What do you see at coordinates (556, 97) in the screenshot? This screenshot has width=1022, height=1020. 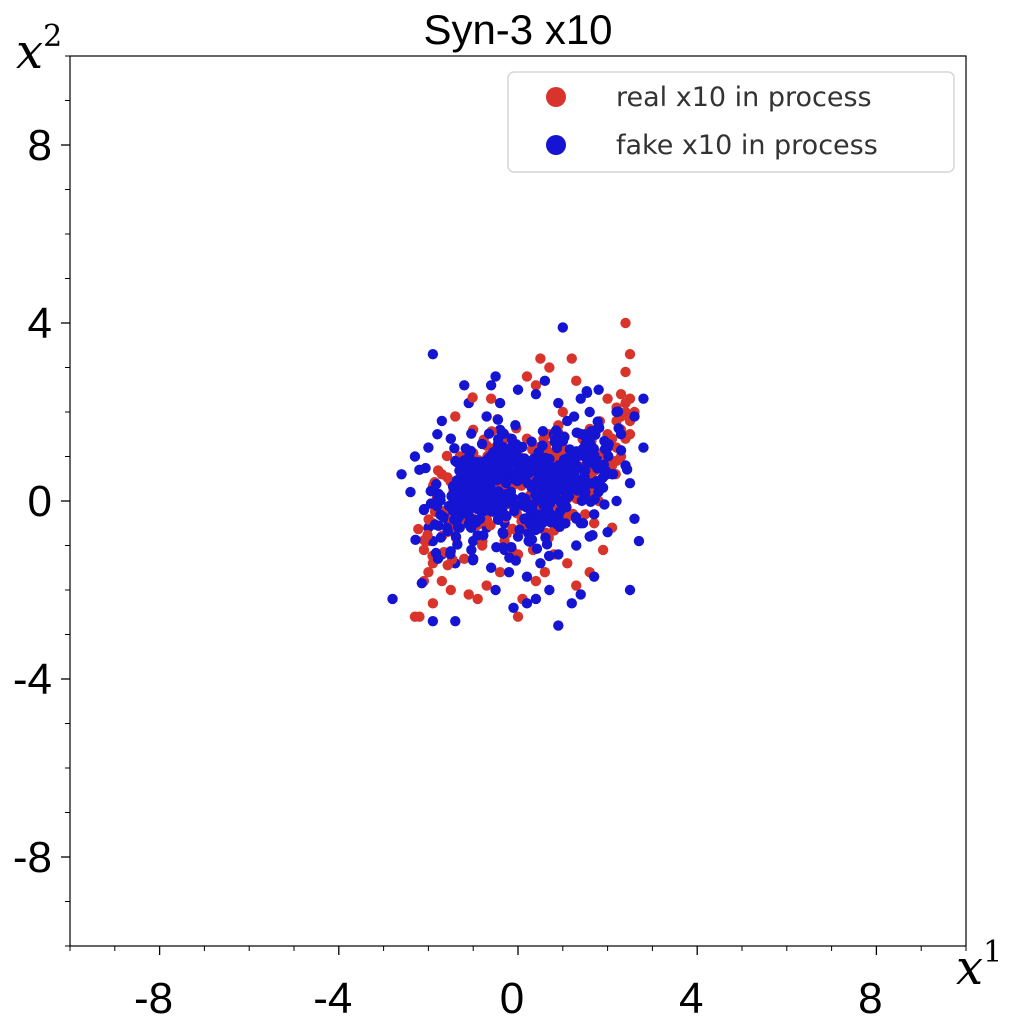 I see `legend-marker-real` at bounding box center [556, 97].